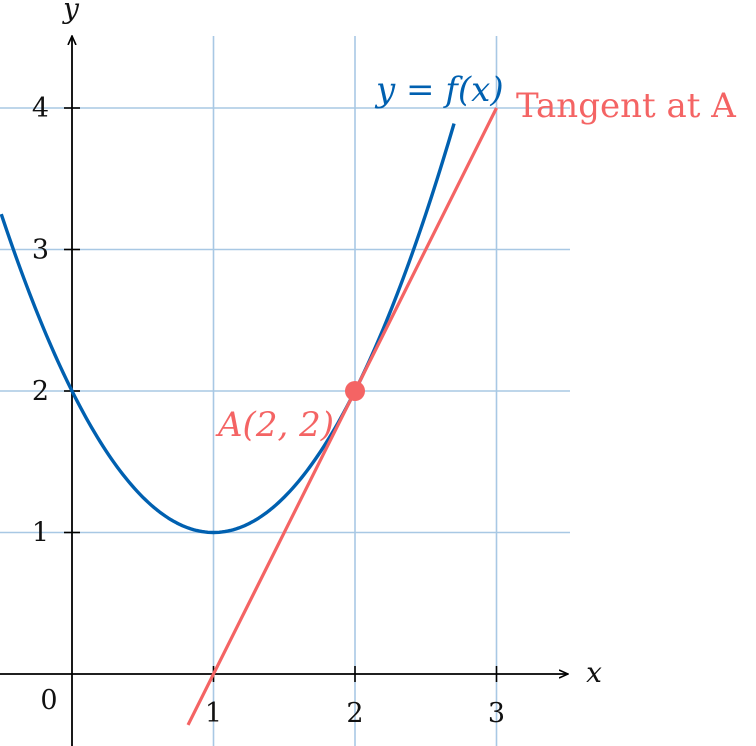 The width and height of the screenshot is (756, 746). Describe the element at coordinates (40, 391) in the screenshot. I see `y-tick-label-2: 2` at that location.